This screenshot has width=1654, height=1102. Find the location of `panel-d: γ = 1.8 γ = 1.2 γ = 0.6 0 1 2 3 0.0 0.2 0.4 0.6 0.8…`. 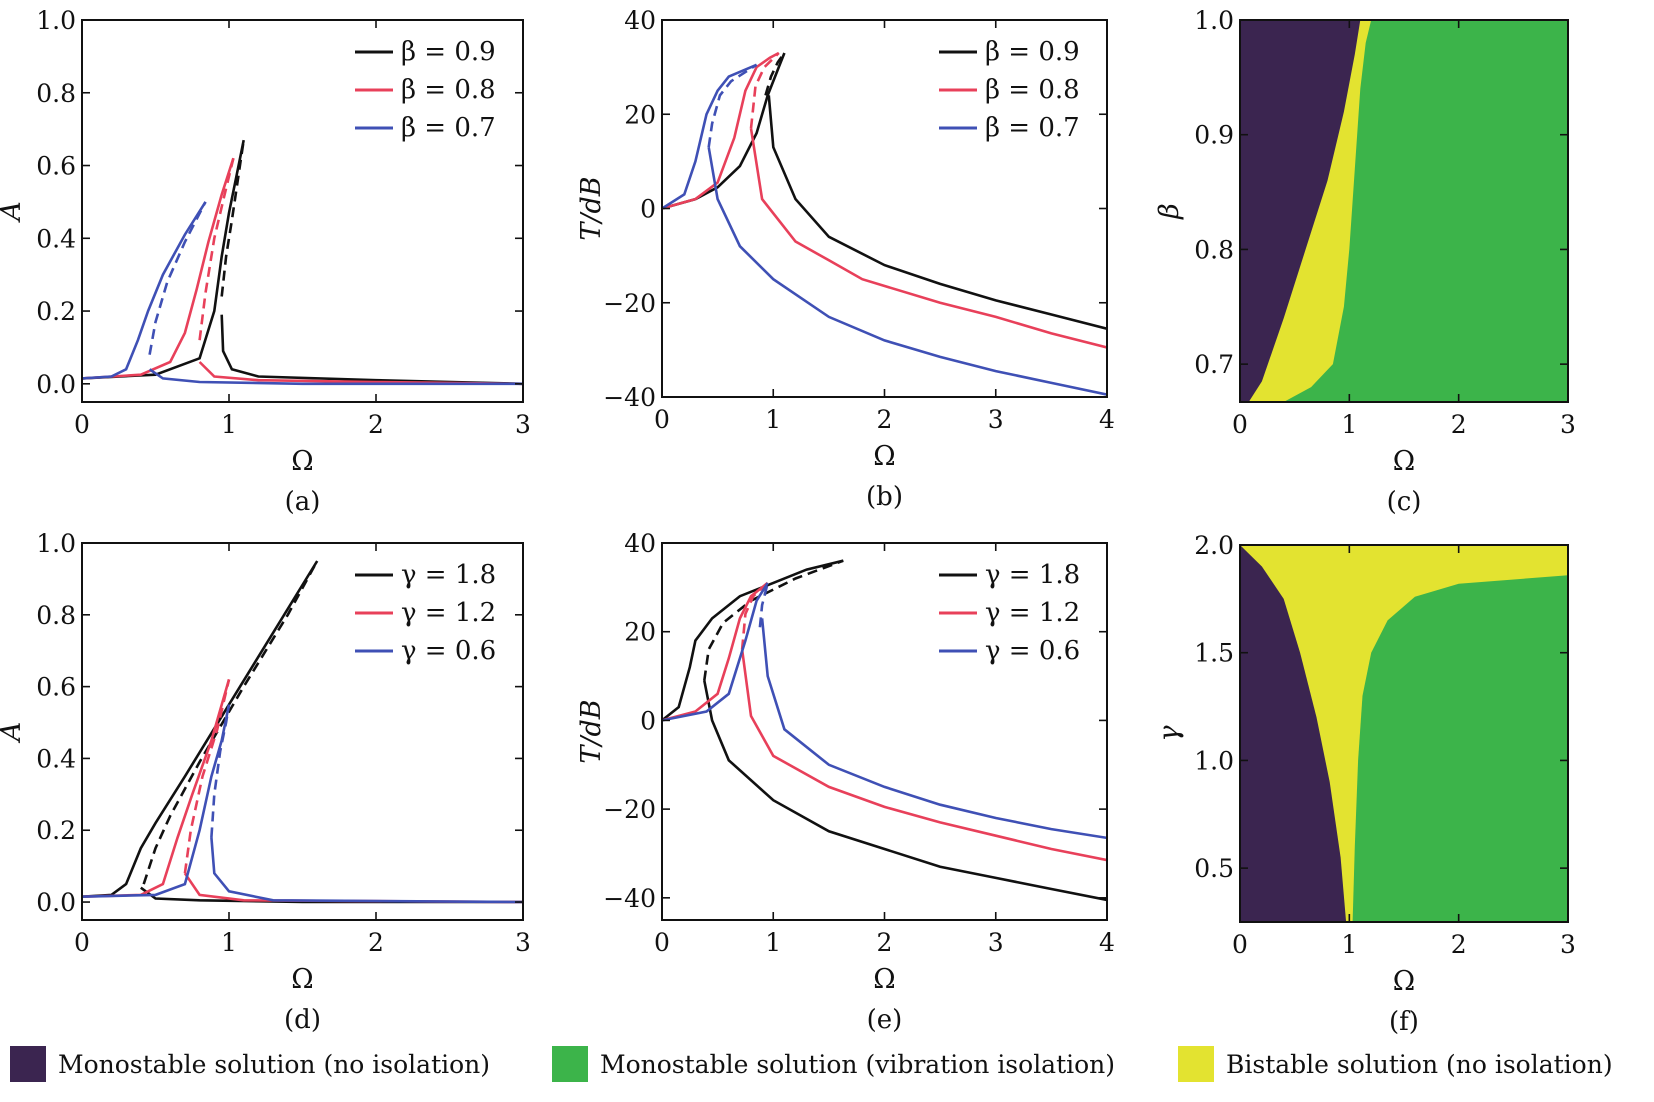

panel-d: γ = 1.8 γ = 1.2 γ = 0.6 0 1 2 3 0.0 0.2 0.4 0.6 0.8… is located at coordinates (265, 782).